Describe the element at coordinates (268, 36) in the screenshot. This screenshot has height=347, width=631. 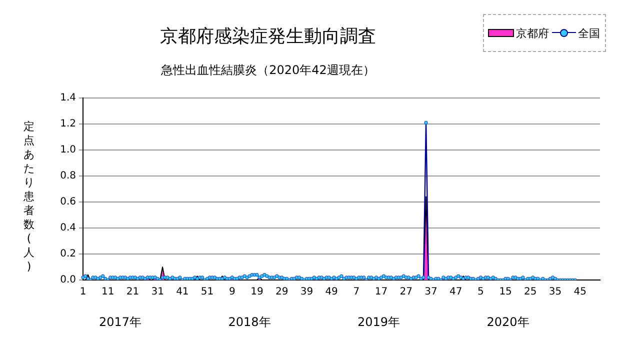
I see `chart-title: 京都府感染症発生動向調査` at that location.